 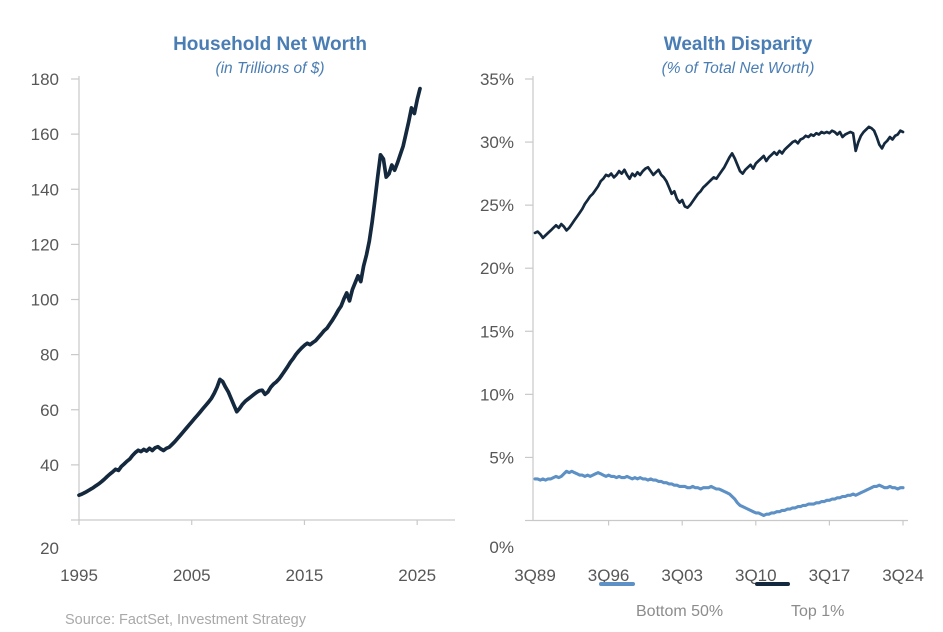 I want to click on legend-label-bottom-50: Bottom 50%, so click(x=680, y=611).